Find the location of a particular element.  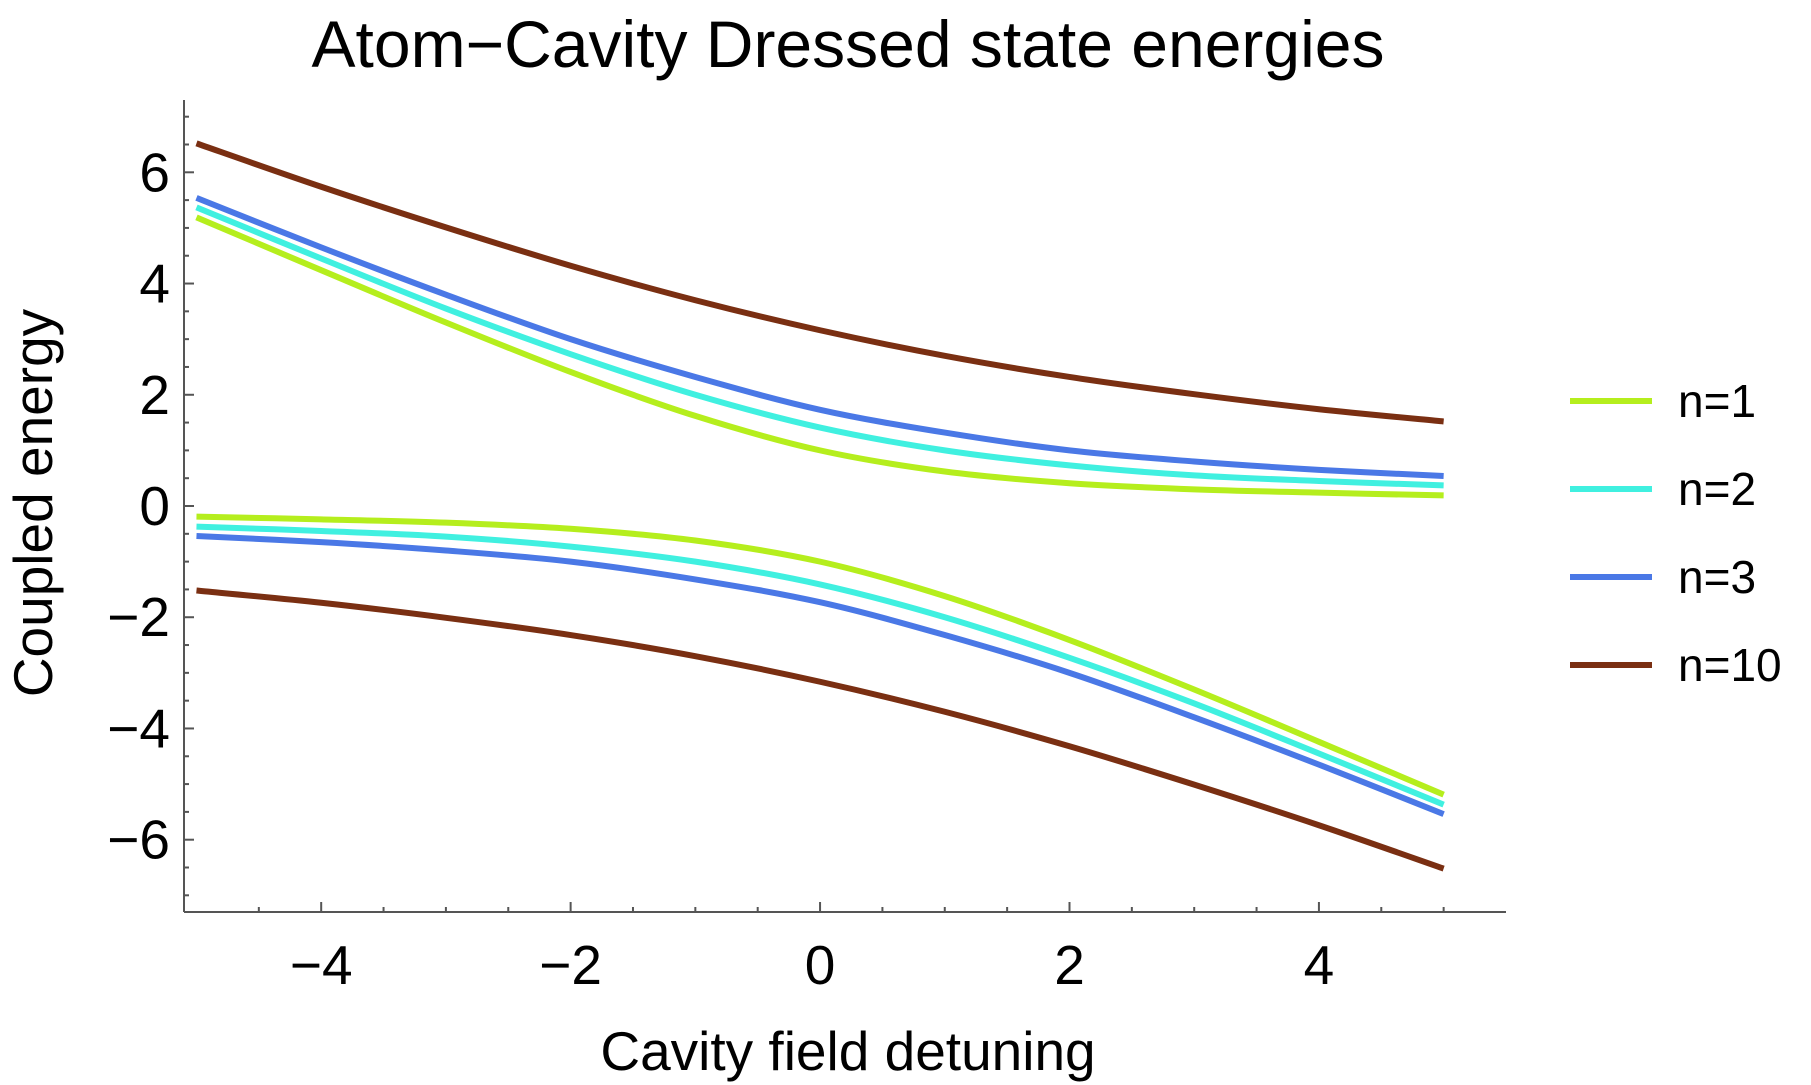

y-ticks: −6 −4 −2 0 2 4 6 is located at coordinates (150, 506).